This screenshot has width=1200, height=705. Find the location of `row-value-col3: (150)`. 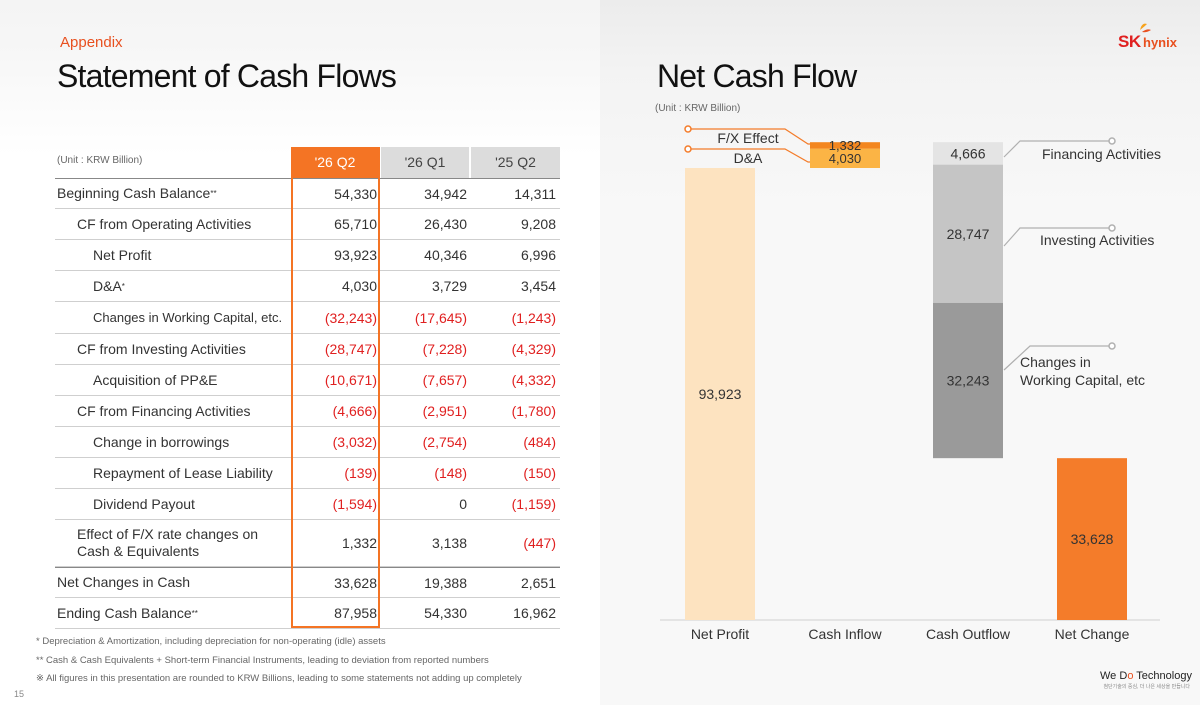

row-value-col3: (150) is located at coordinates (539, 473).